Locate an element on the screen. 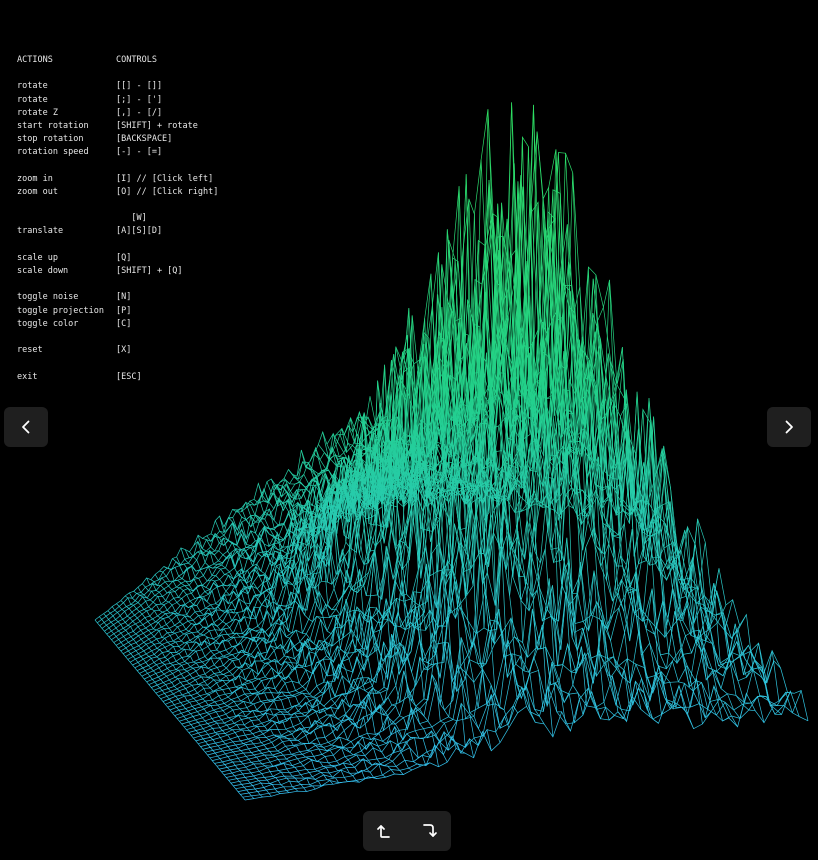  control-key: [BACKSPACE] is located at coordinates (144, 139).